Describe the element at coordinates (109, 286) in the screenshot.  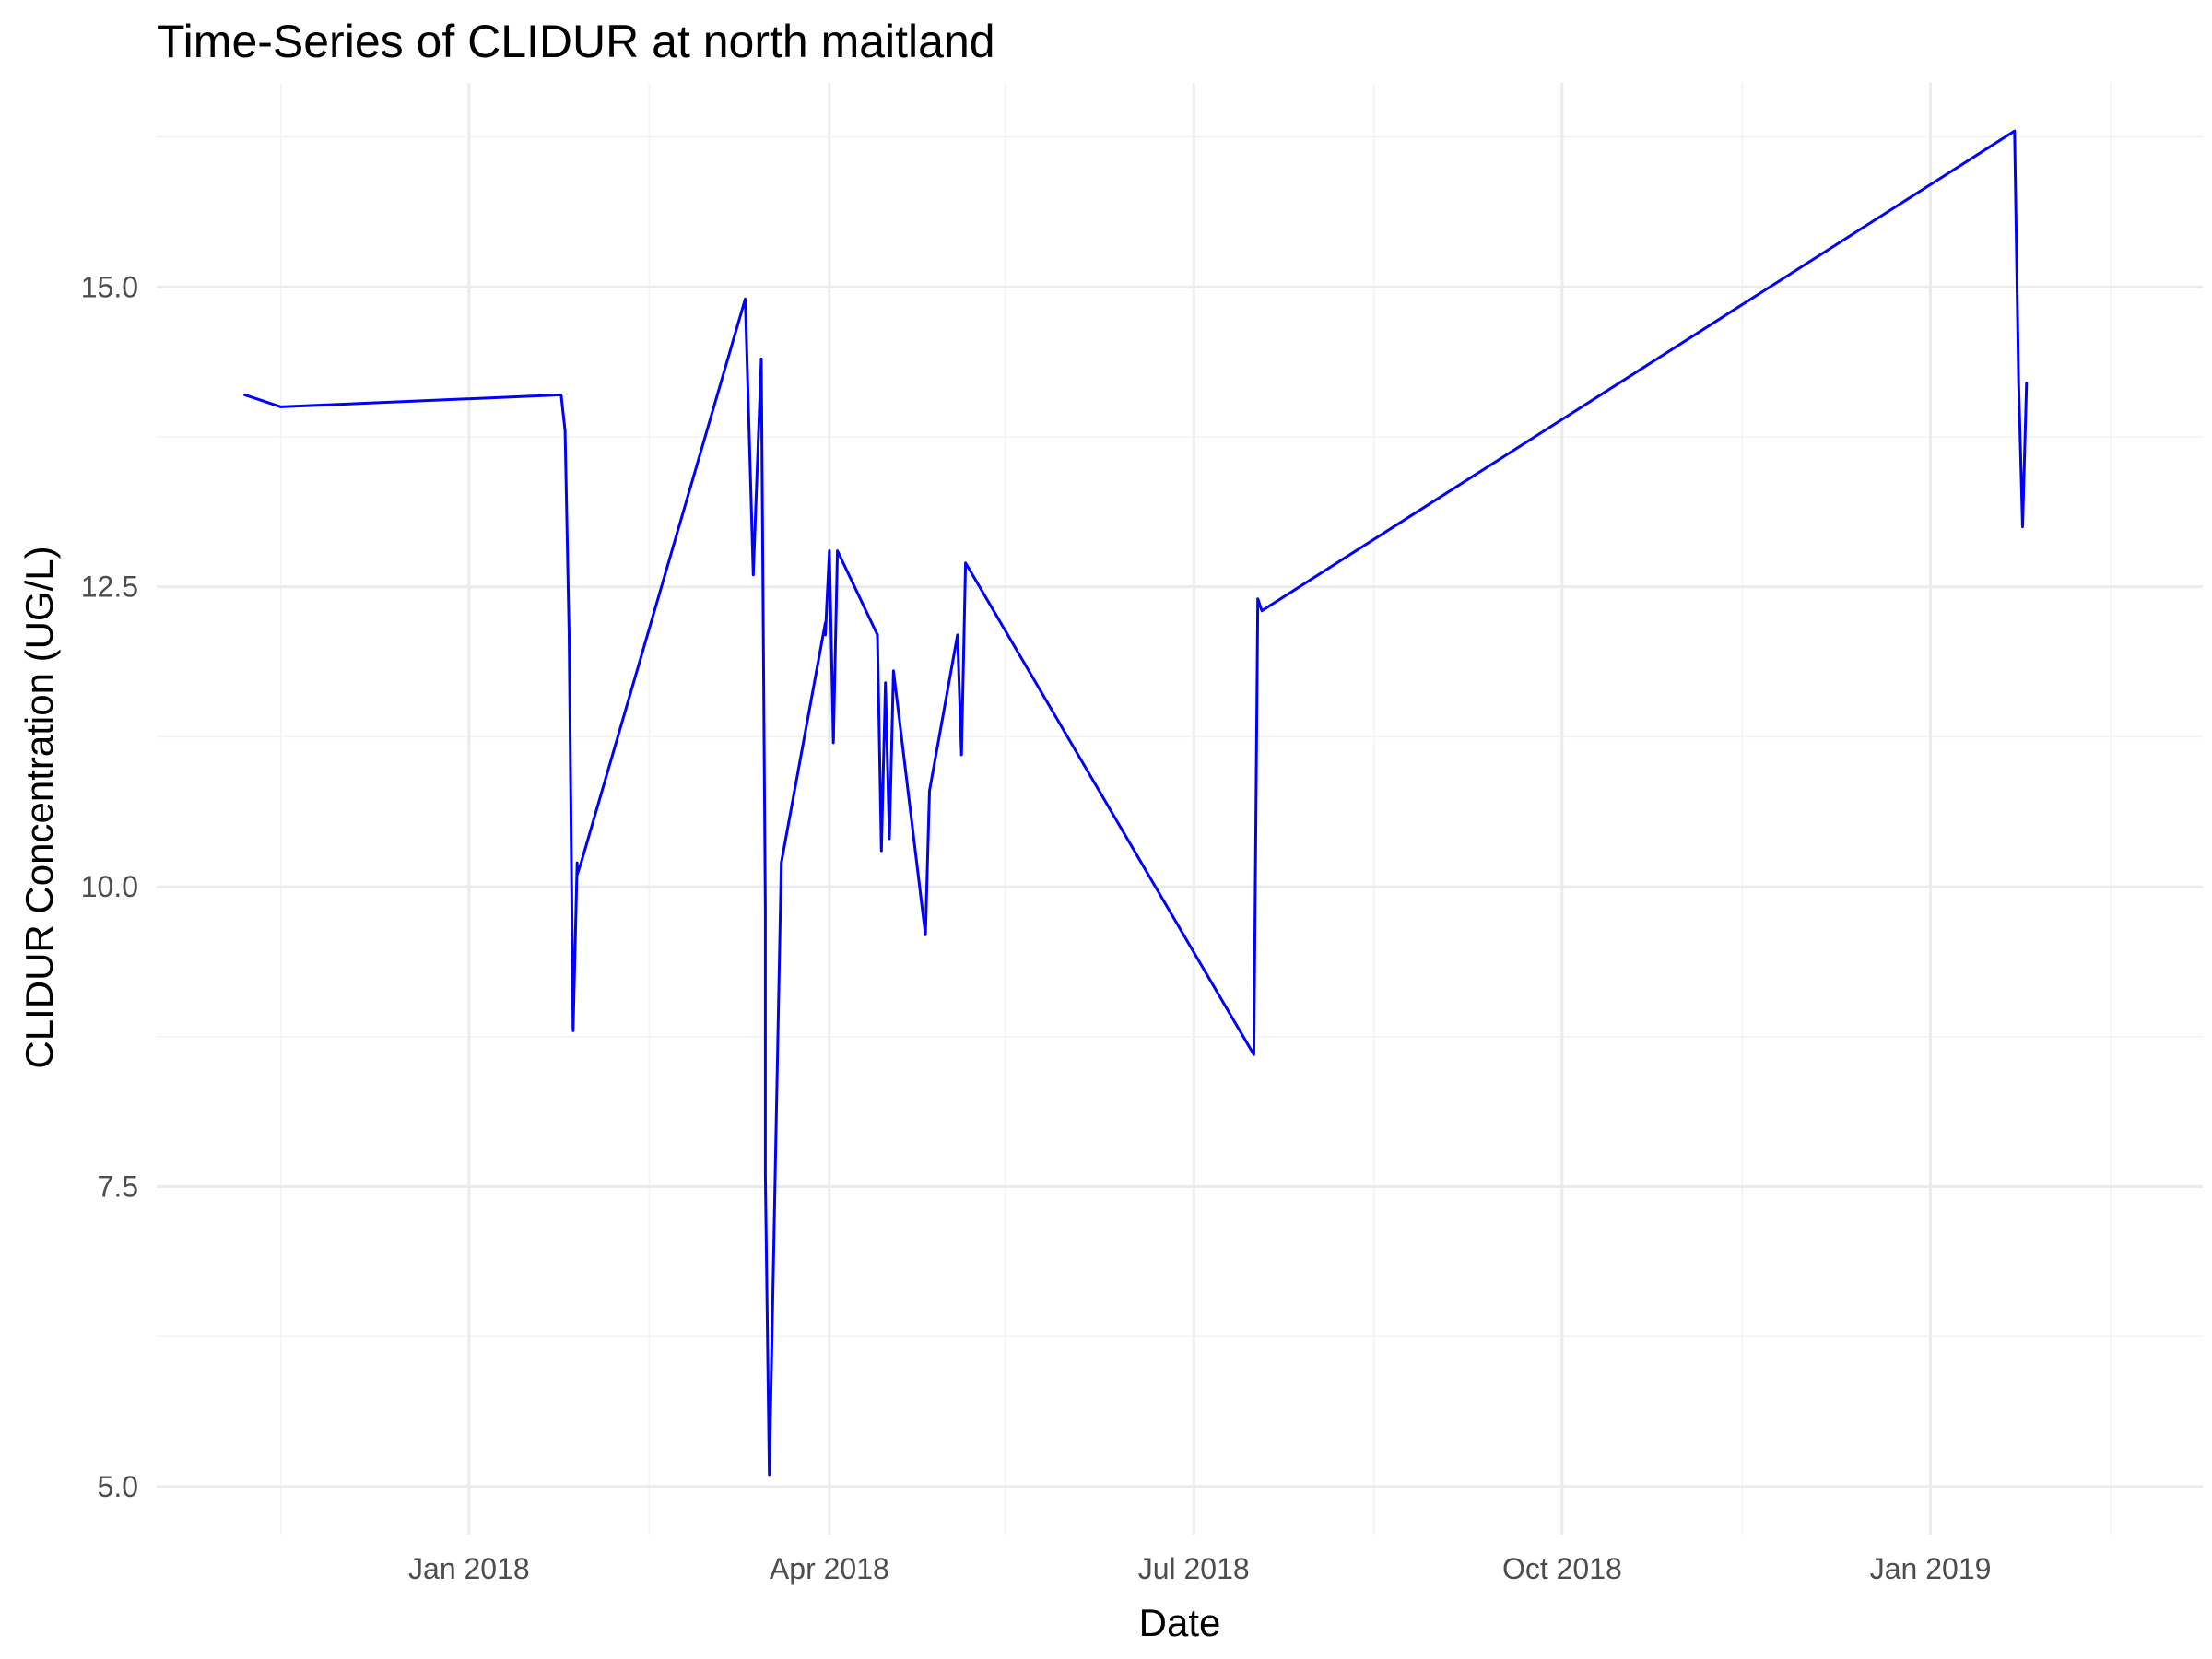
I see `y-tick-label: 15.0` at that location.